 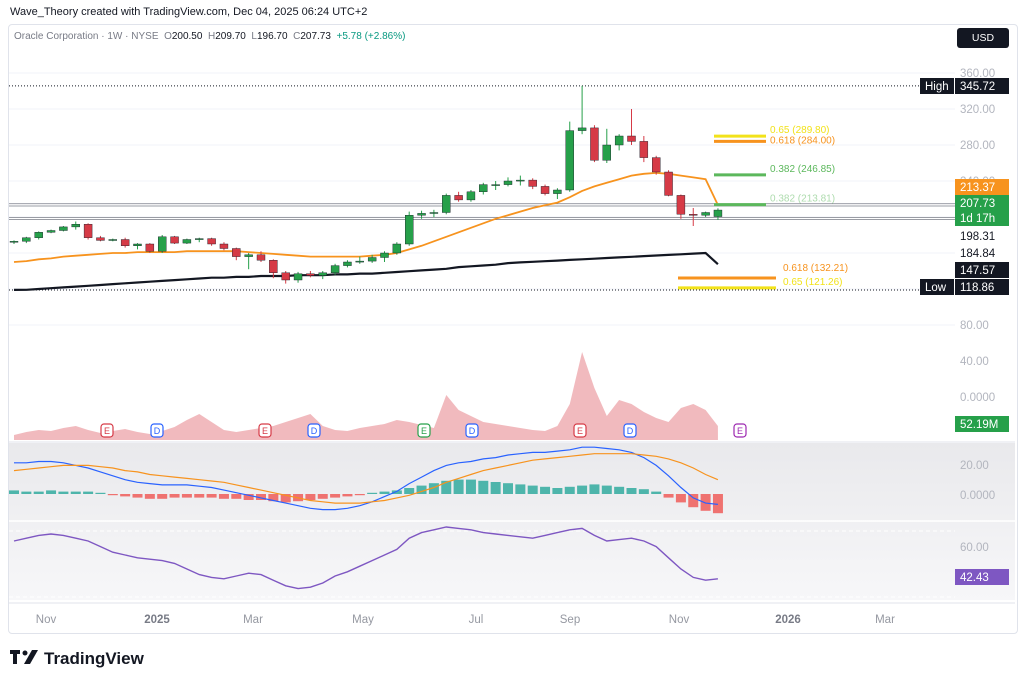 What do you see at coordinates (788, 620) in the screenshot?
I see `x-tick-label: 2026` at bounding box center [788, 620].